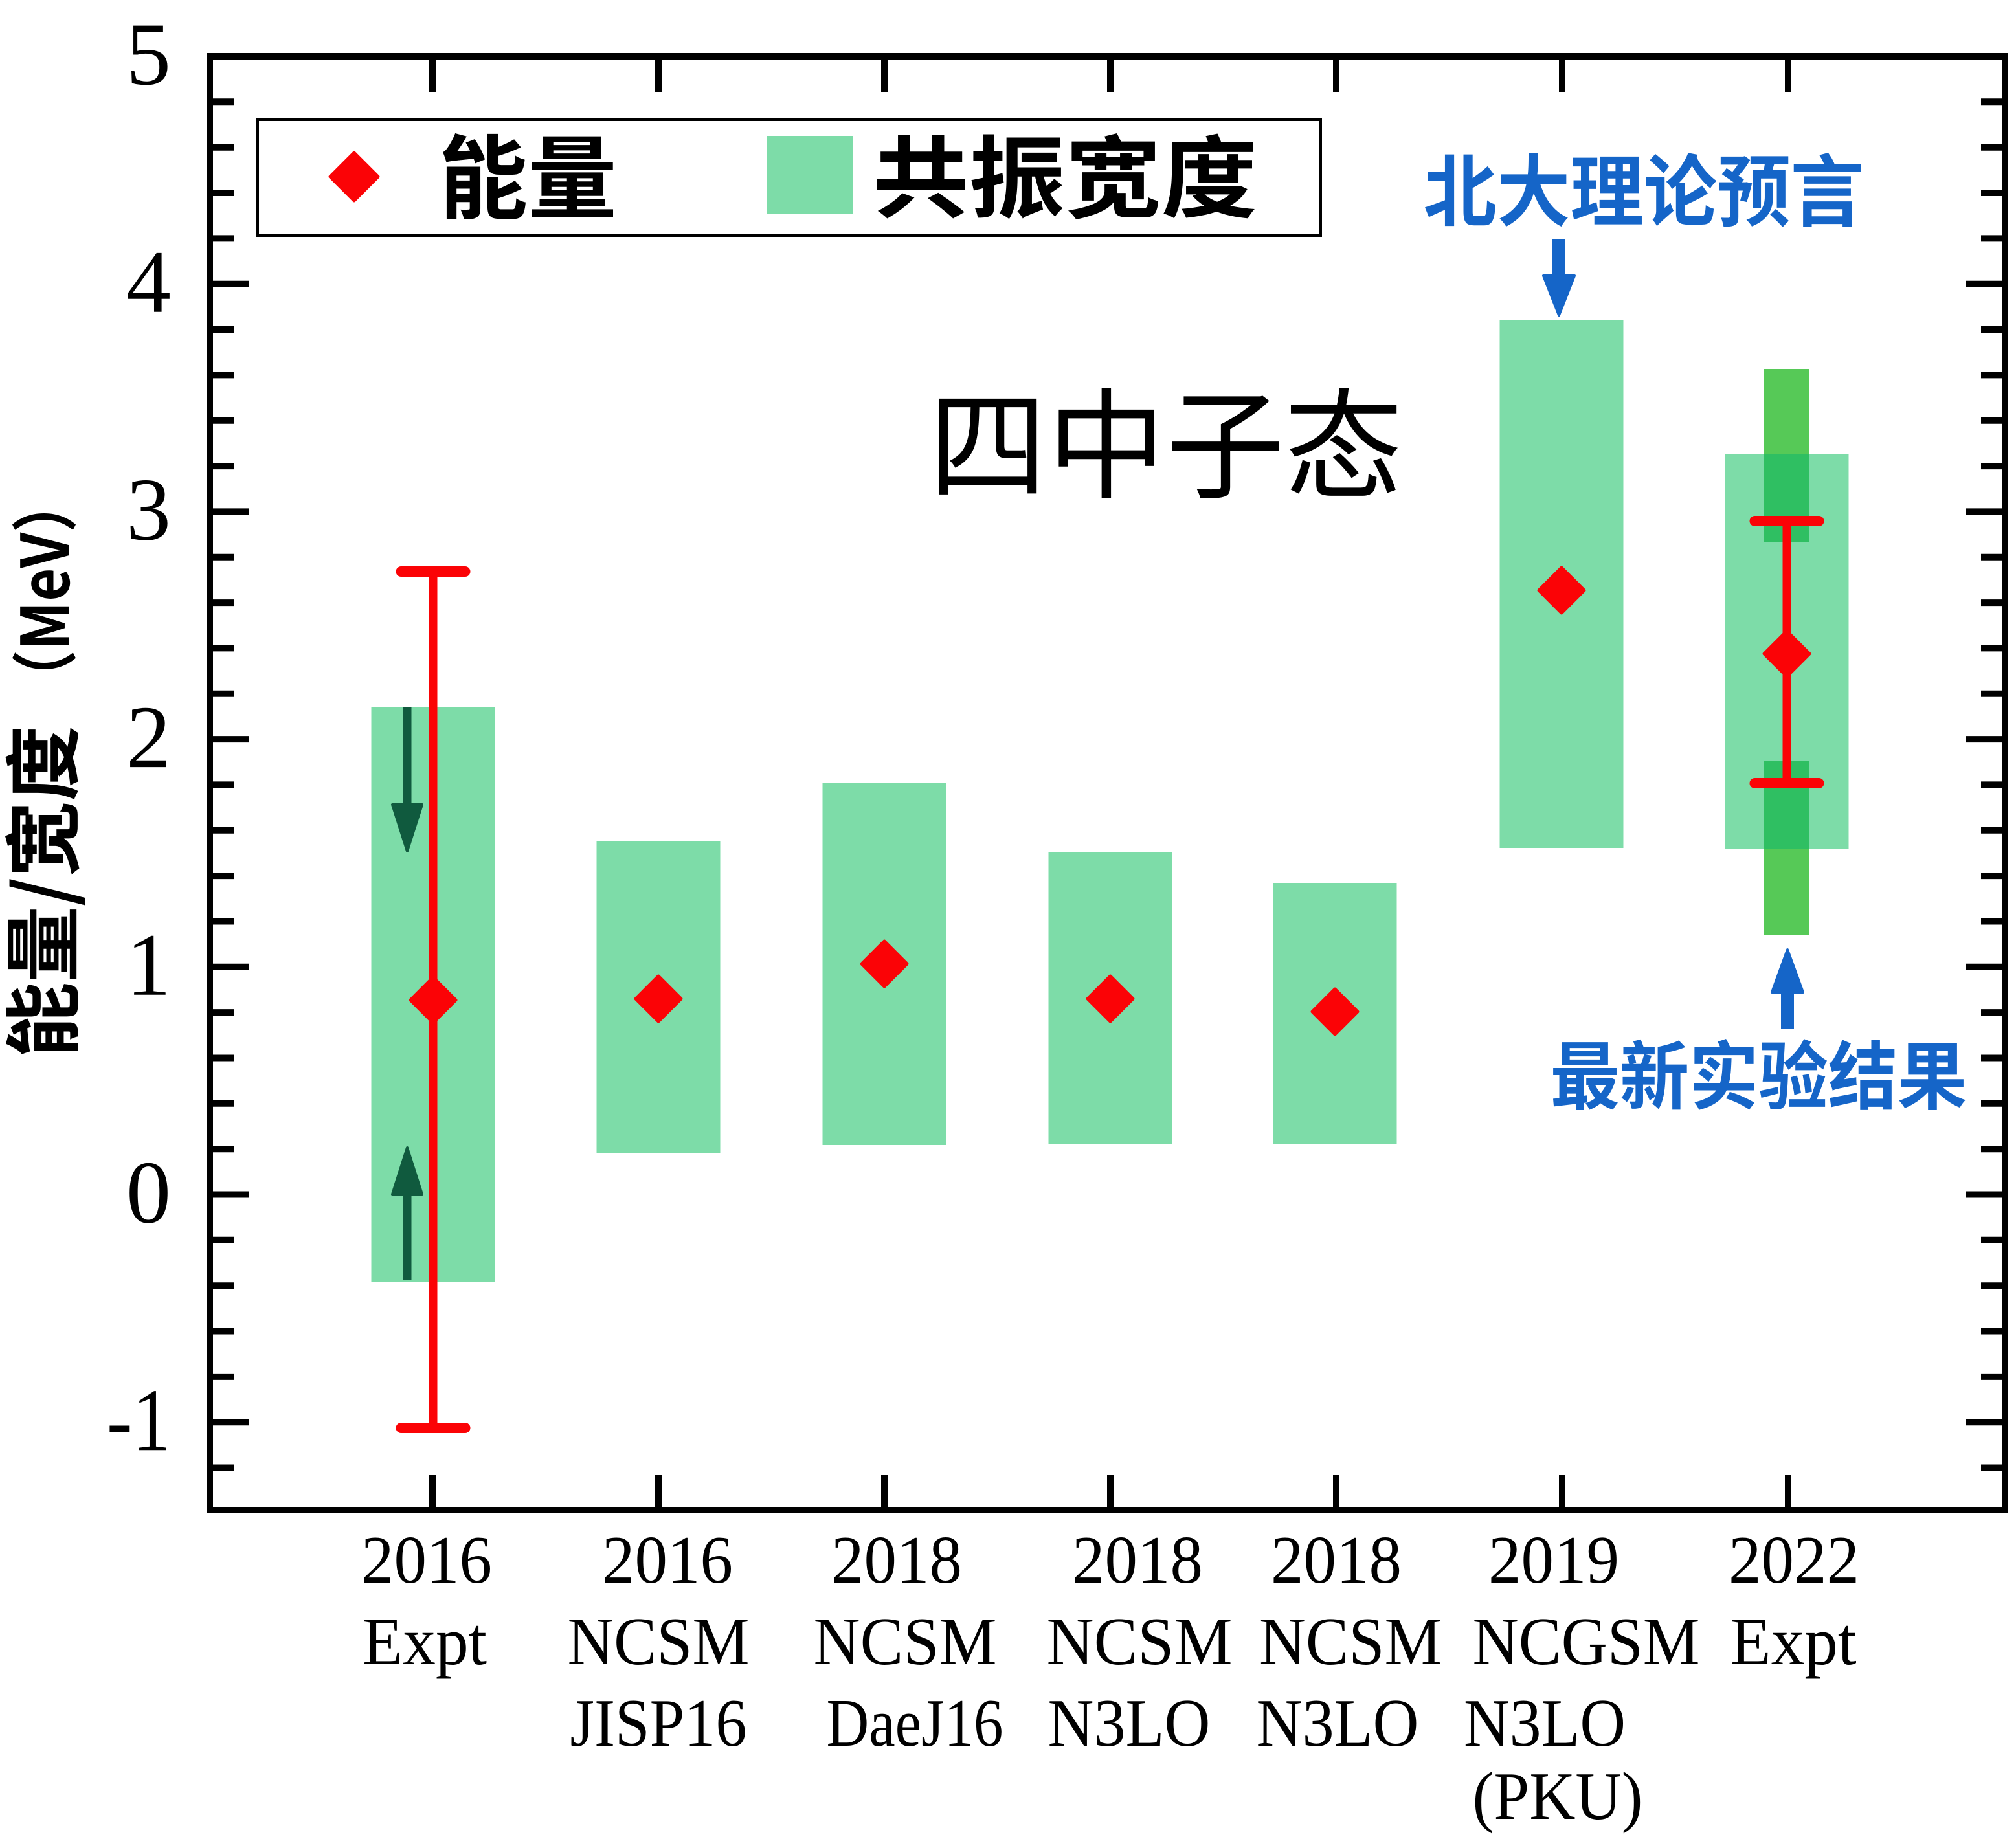 The height and width of the screenshot is (1837, 2016). I want to click on svg-text: 2, so click(149, 736).